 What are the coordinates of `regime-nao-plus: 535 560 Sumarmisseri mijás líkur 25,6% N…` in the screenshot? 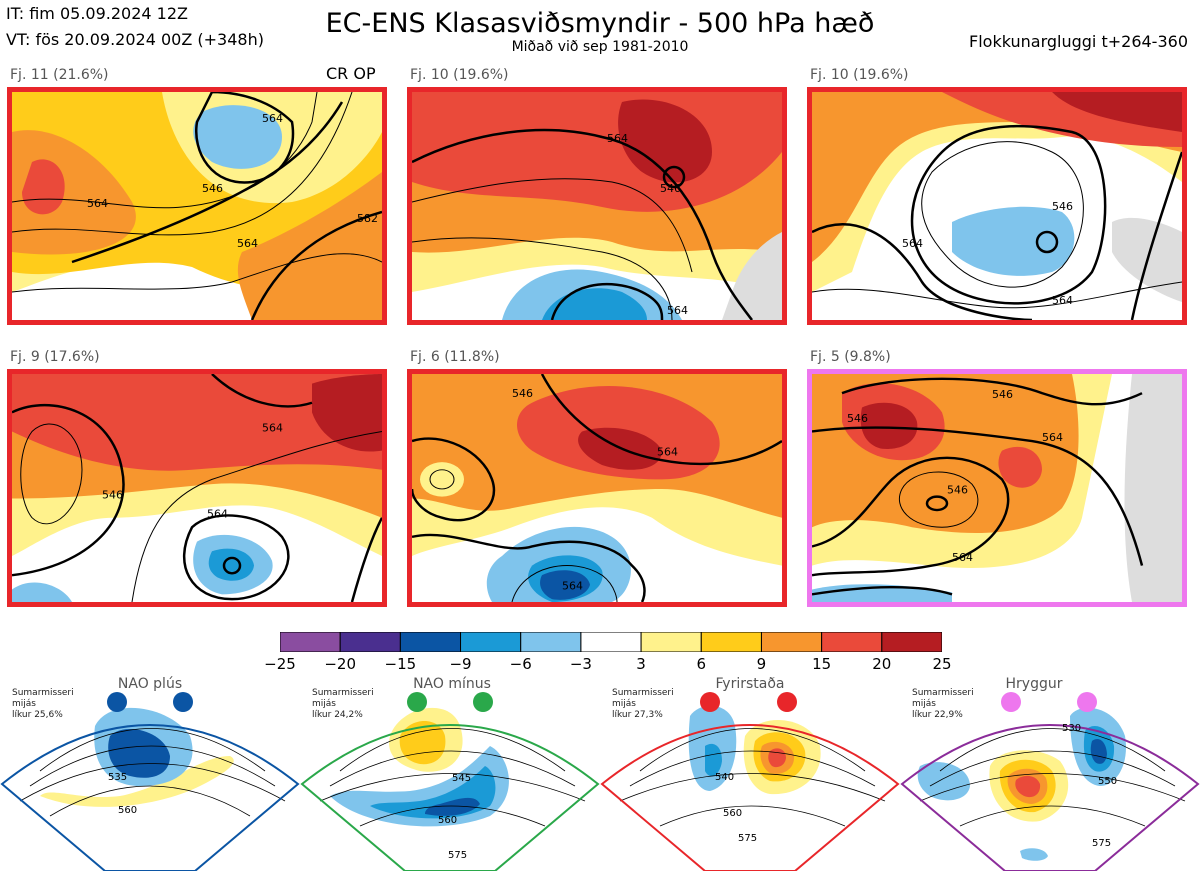 It's located at (150, 773).